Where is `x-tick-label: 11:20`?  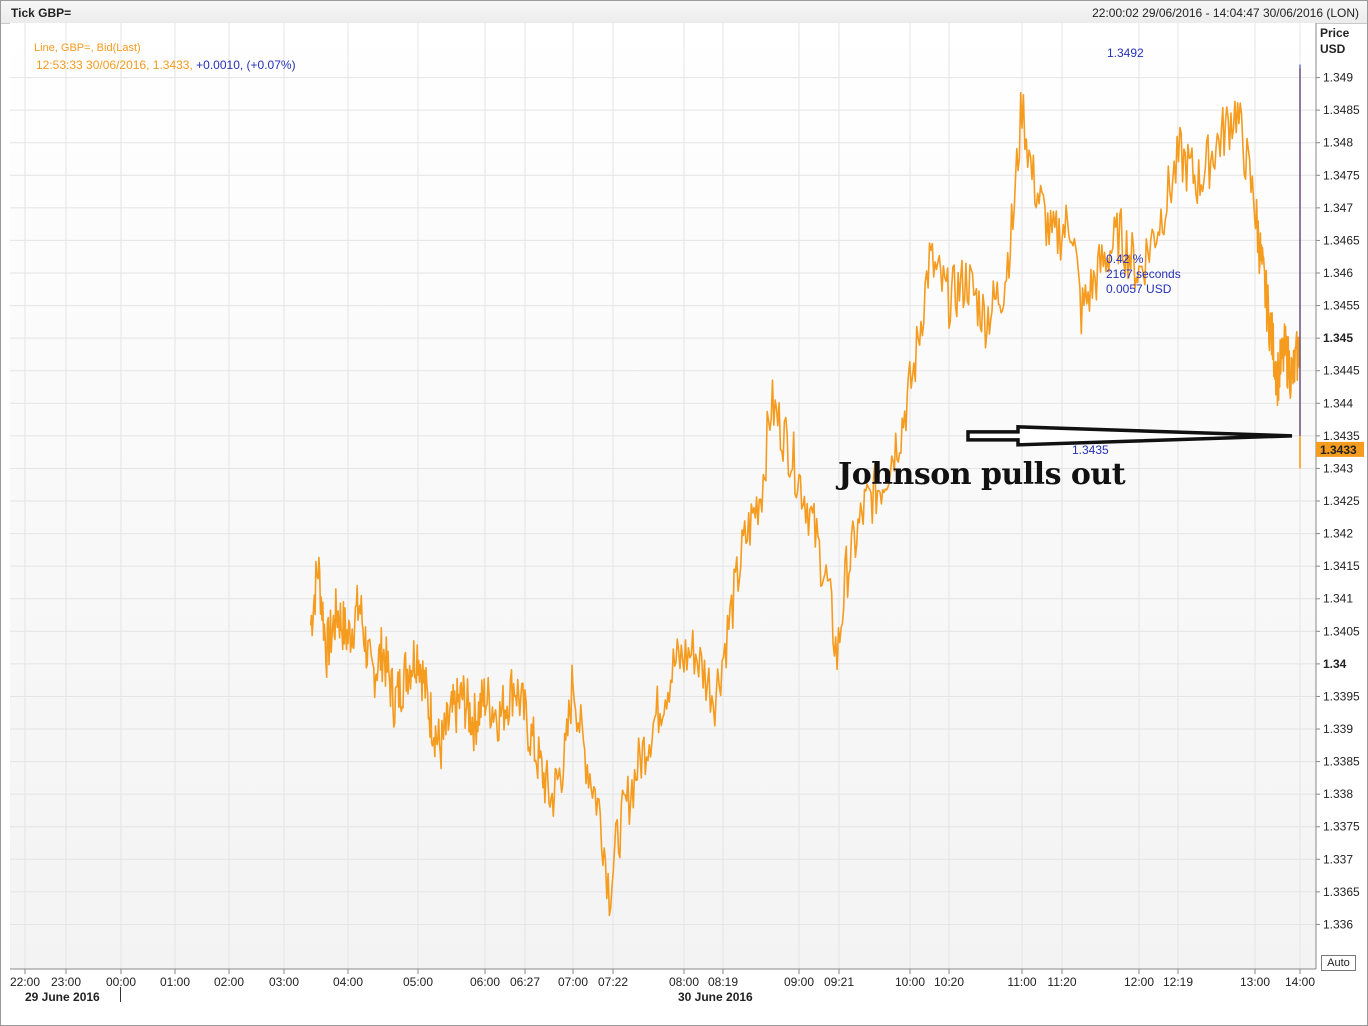
x-tick-label: 11:20 is located at coordinates (1061, 982).